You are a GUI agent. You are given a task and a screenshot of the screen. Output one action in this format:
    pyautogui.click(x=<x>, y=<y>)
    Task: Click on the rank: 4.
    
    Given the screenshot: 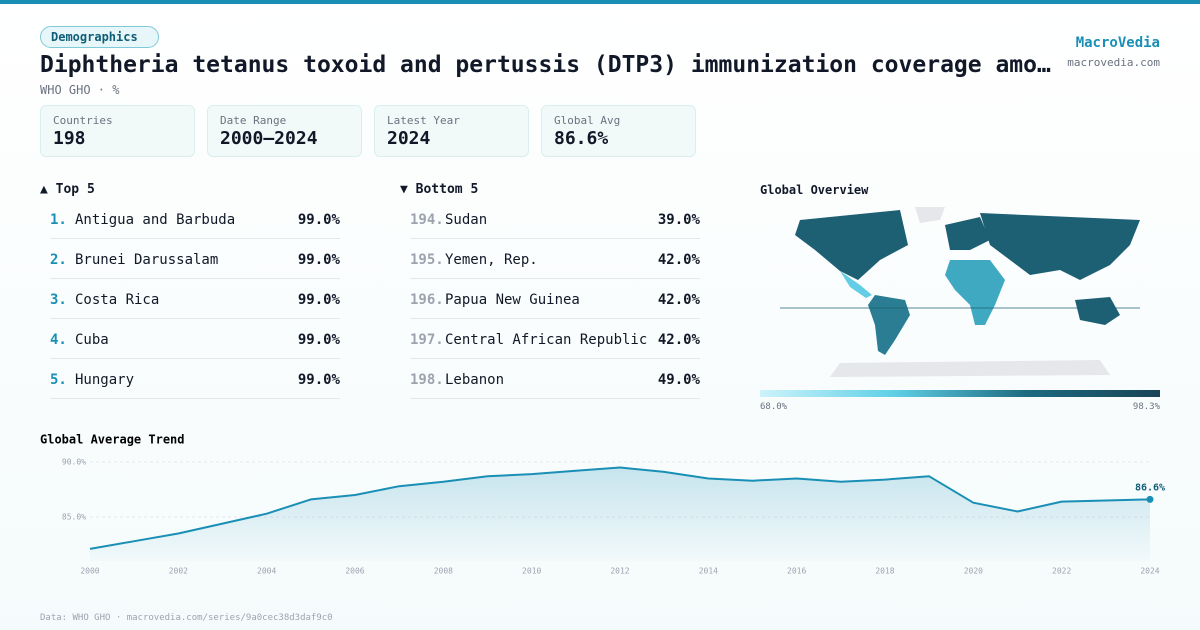 What is the action you would take?
    pyautogui.click(x=58, y=340)
    